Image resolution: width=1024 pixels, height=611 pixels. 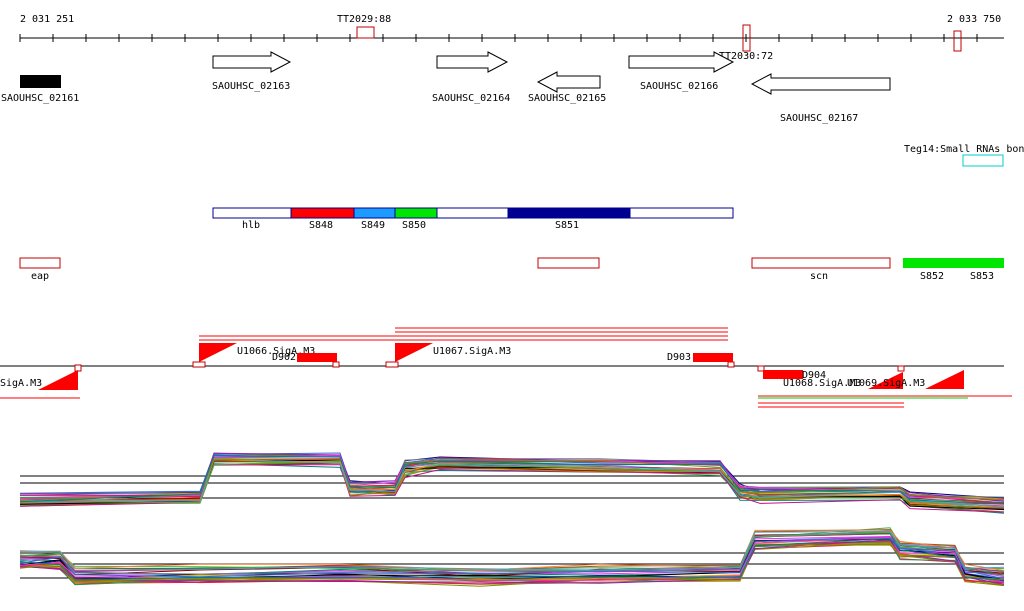 I want to click on segment-gap-box, so click(x=472, y=213).